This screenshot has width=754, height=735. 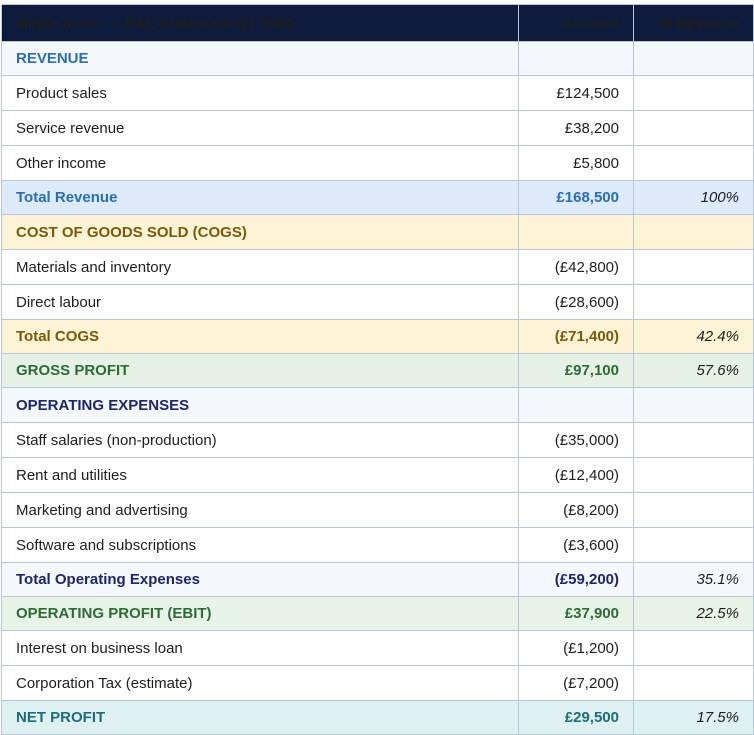 I want to click on operating-profit-row: OPERATING PROFIT (EBIT) £37,900 22.5%, so click(x=377, y=613).